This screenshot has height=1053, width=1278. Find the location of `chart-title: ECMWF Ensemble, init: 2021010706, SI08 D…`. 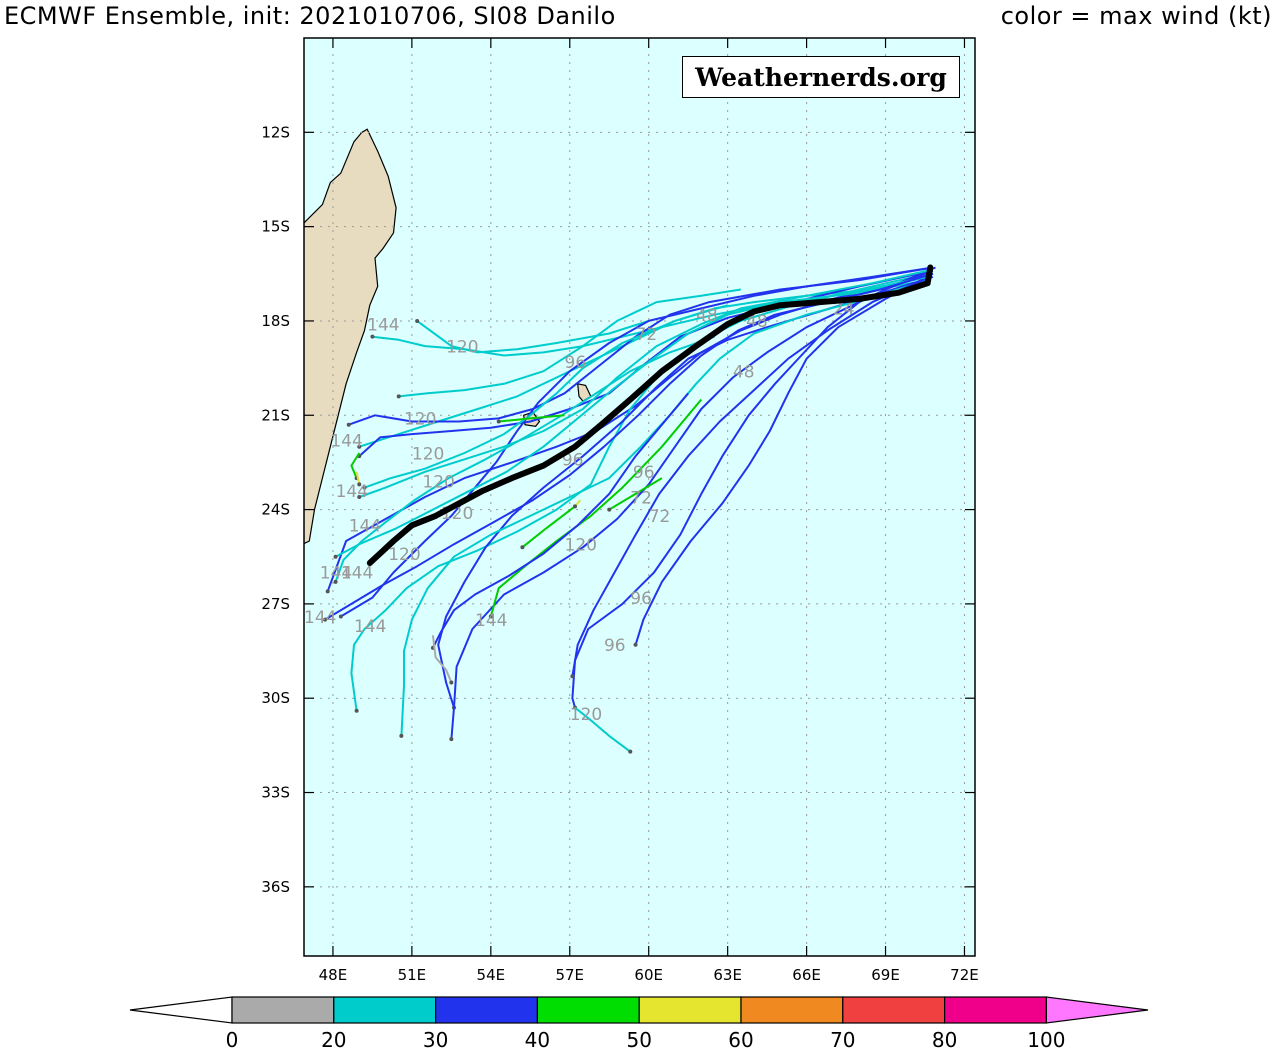

chart-title: ECMWF Ensemble, init: 2021010706, SI08 D… is located at coordinates (310, 16).